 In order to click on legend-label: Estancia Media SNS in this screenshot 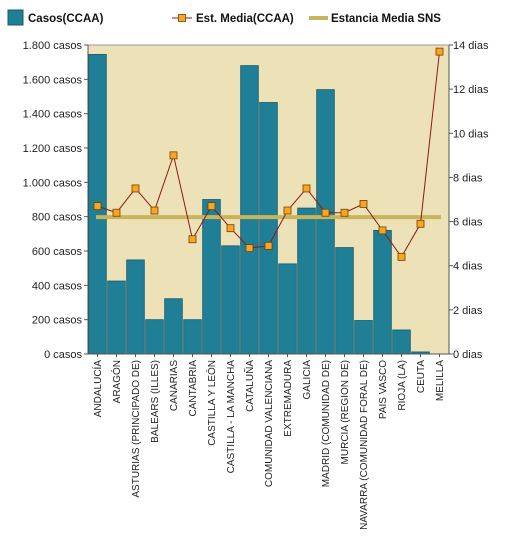, I will do `click(386, 19)`.